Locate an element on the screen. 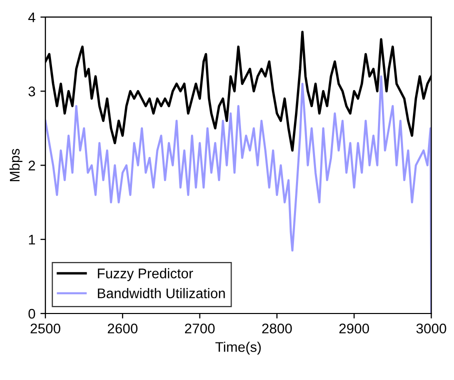  x-axis-title: Time(s) is located at coordinates (238, 348).